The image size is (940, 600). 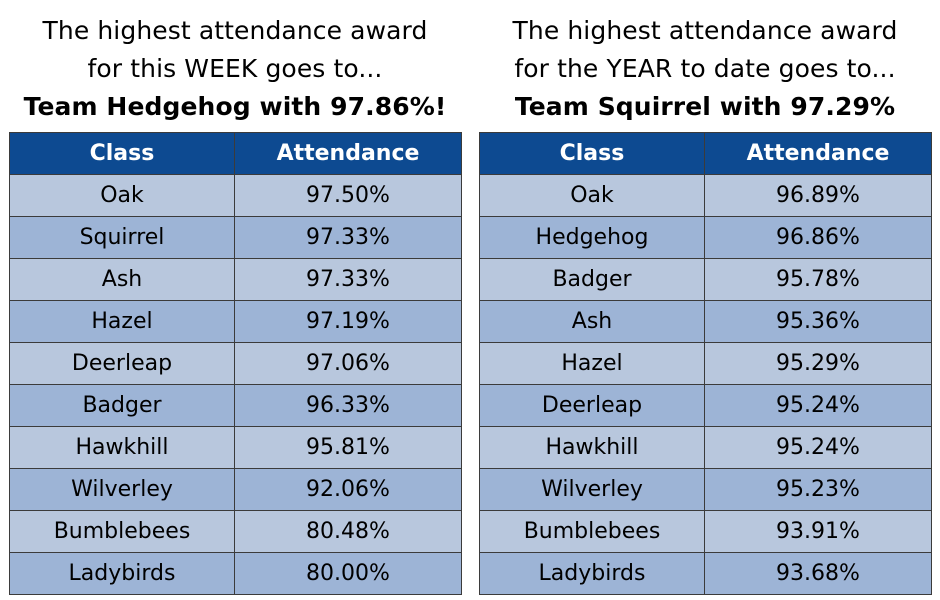 What do you see at coordinates (705, 30) in the screenshot?
I see `yearly-award-title-line1: The highest attendance award` at bounding box center [705, 30].